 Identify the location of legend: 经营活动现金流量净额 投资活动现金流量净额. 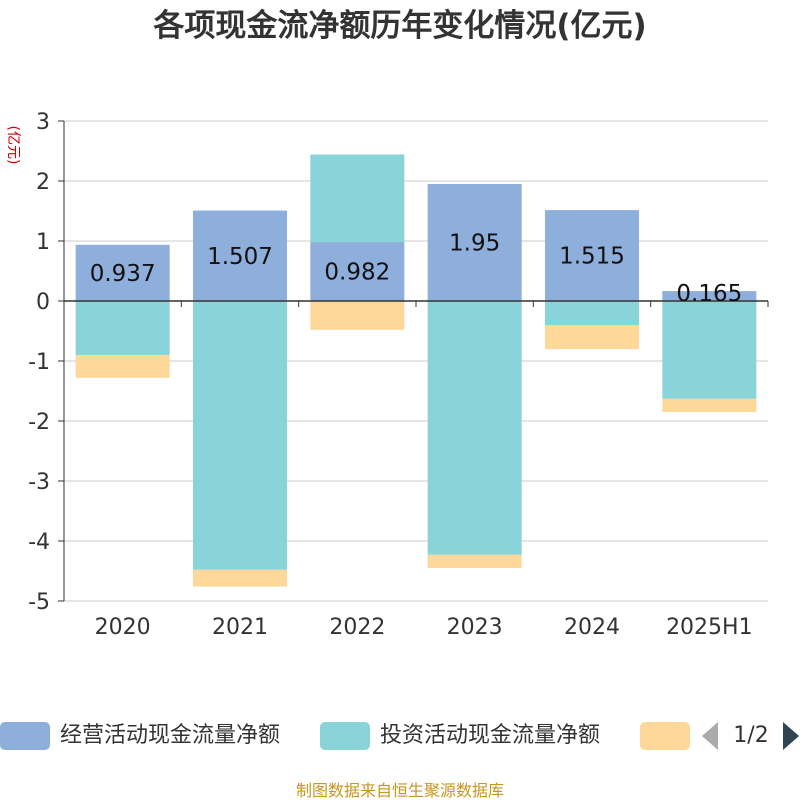
(345, 736).